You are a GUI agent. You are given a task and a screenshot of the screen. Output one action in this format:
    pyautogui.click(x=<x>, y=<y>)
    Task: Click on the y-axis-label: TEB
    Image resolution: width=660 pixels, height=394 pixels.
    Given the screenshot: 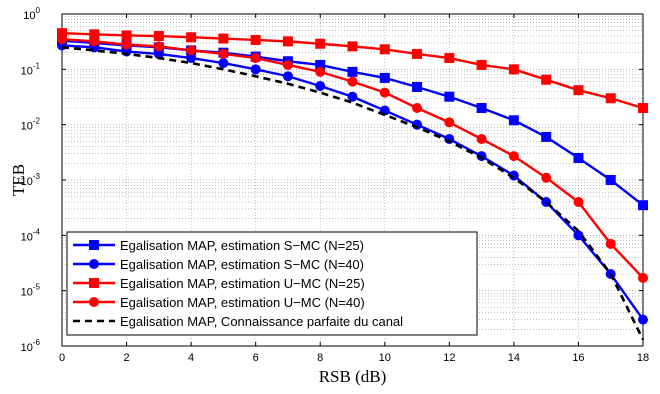 What is the action you would take?
    pyautogui.click(x=18, y=180)
    